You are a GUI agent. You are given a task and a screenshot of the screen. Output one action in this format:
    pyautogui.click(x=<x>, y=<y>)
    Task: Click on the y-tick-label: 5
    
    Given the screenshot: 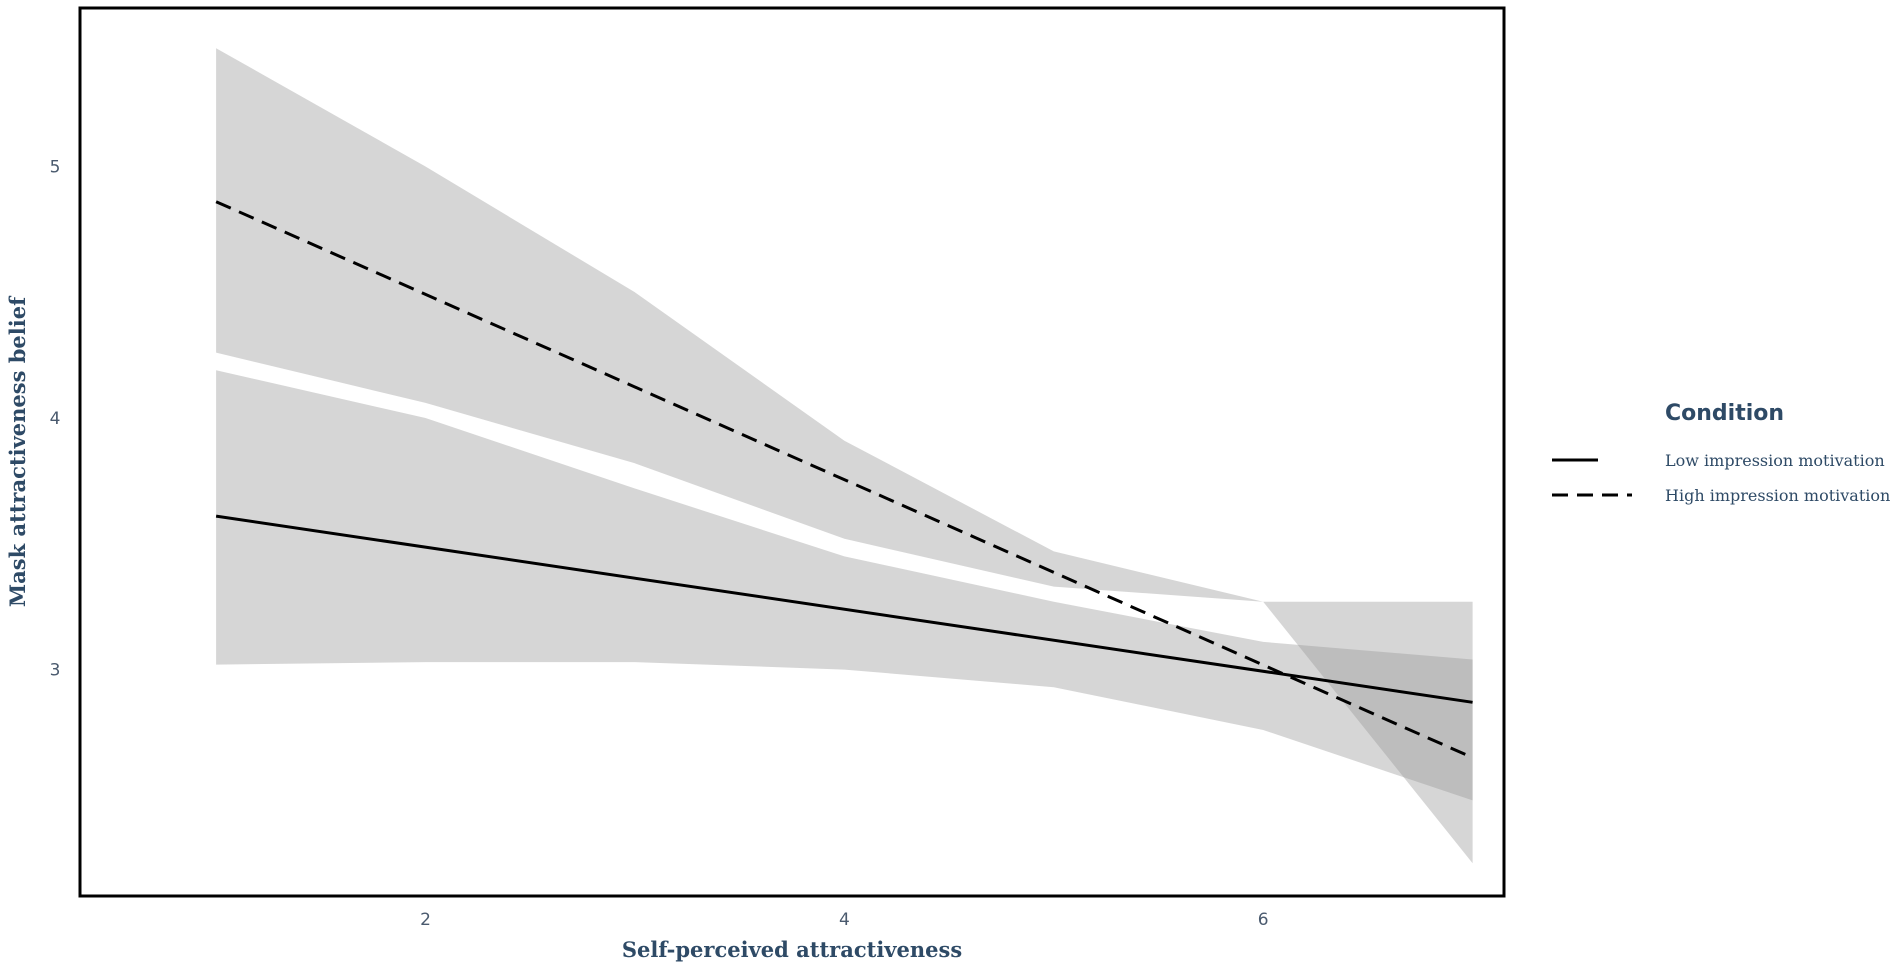 What is the action you would take?
    pyautogui.click(x=55, y=167)
    